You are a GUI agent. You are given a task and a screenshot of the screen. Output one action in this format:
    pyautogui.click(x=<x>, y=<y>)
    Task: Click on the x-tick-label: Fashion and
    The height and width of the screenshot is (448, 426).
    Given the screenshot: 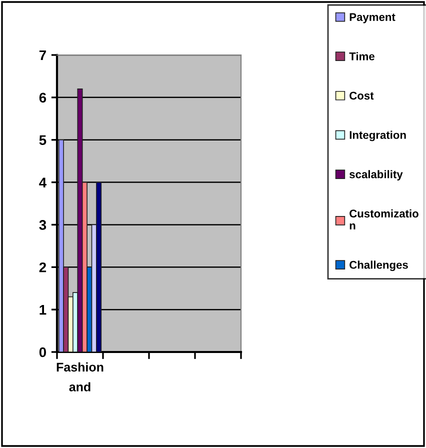 What is the action you would take?
    pyautogui.click(x=80, y=377)
    